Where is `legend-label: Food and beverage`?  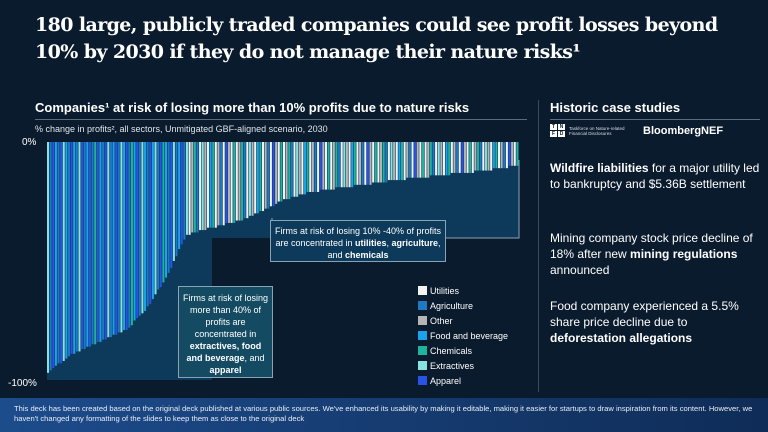 legend-label: Food and beverage is located at coordinates (469, 335).